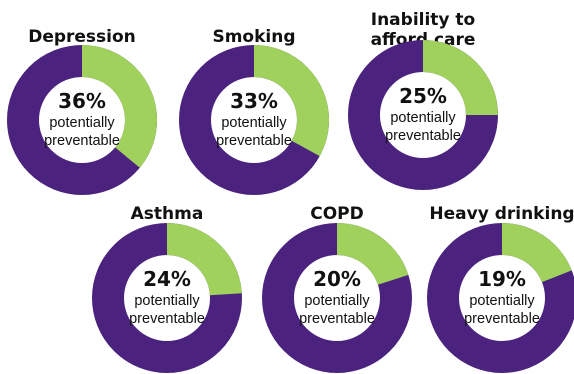 The height and width of the screenshot is (374, 574). I want to click on chart-title: Asthma, so click(167, 214).